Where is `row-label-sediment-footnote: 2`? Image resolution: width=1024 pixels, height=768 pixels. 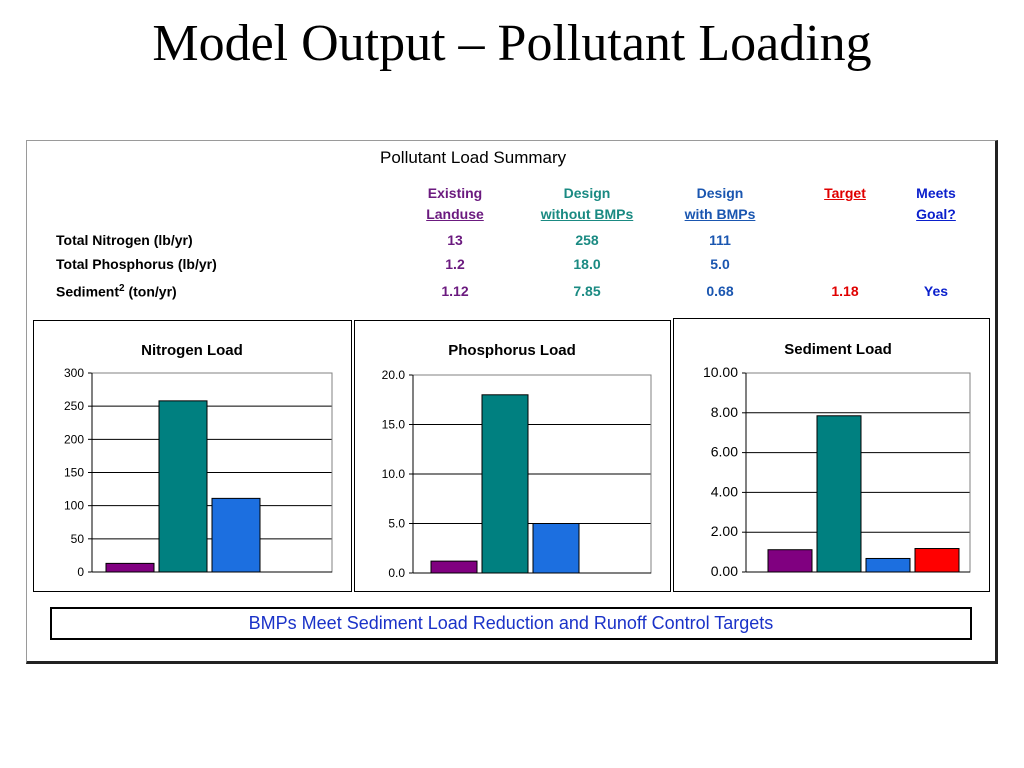 row-label-sediment-footnote: 2 is located at coordinates (122, 288).